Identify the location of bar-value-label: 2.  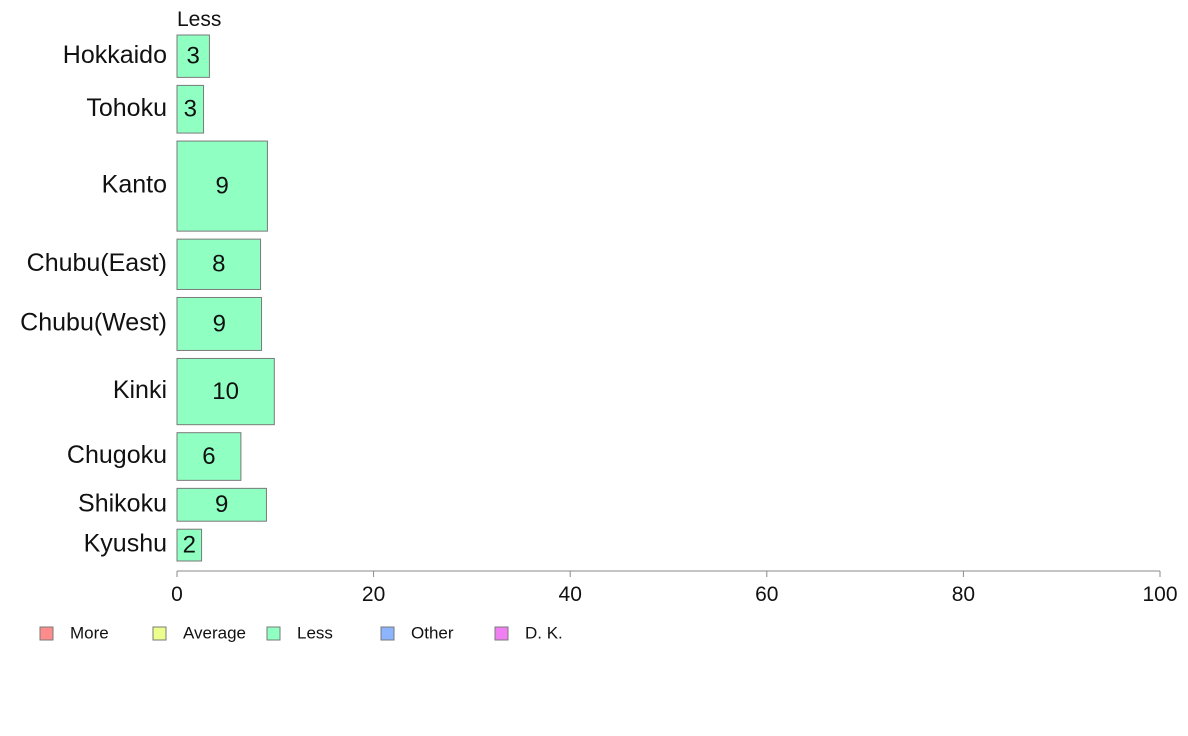
(189, 544).